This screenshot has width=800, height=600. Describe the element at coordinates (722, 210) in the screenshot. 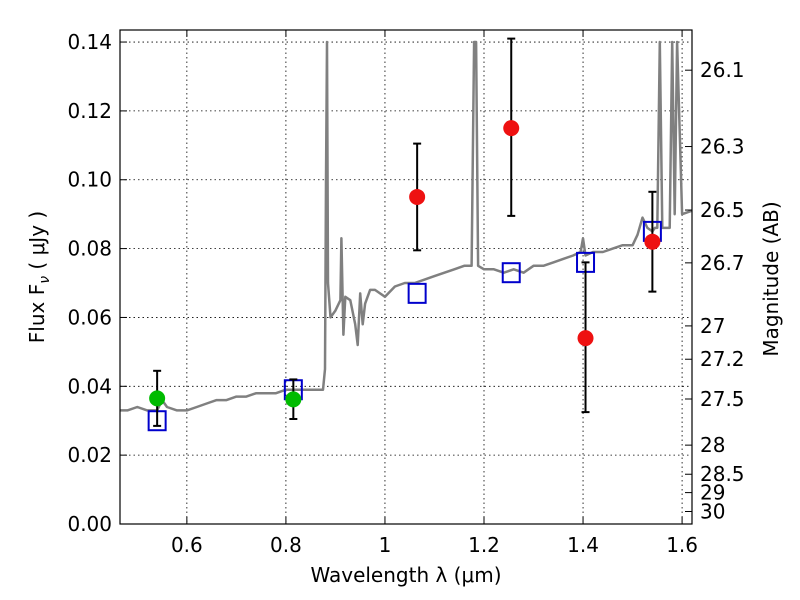

I see `mag-tick-label: 26.5` at that location.